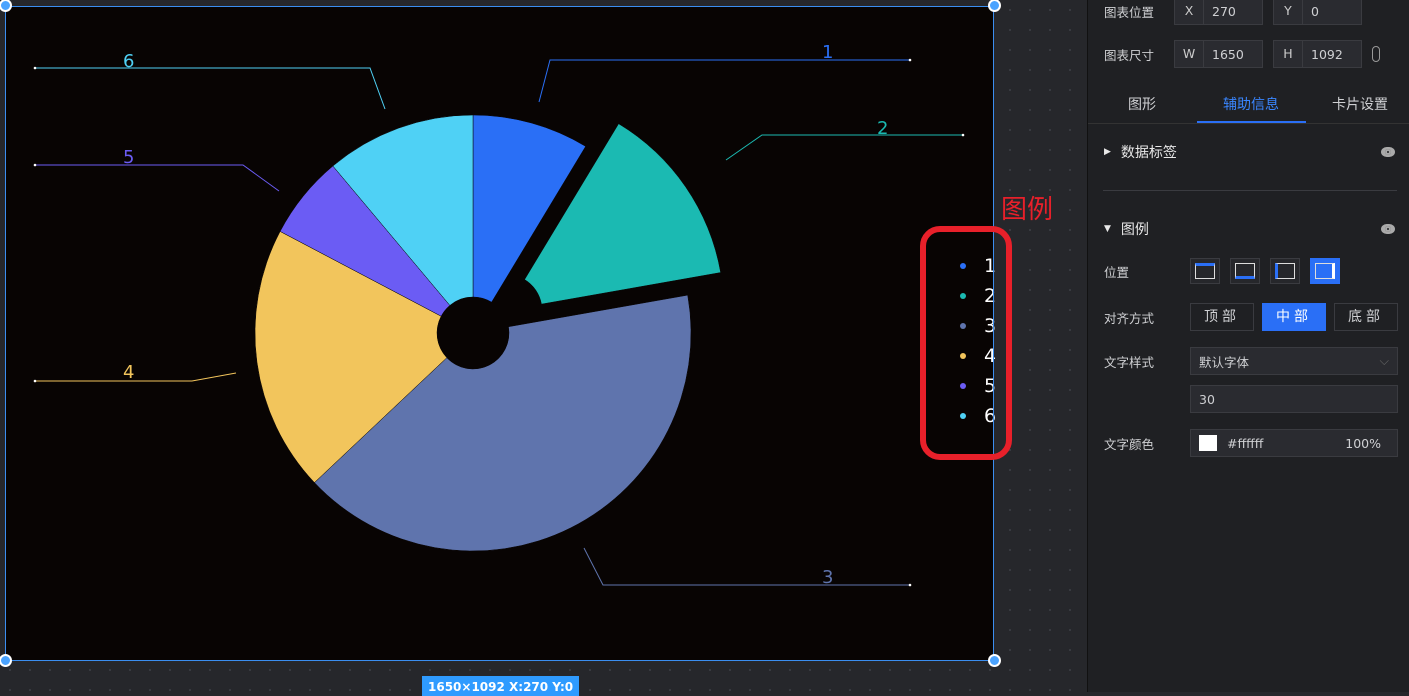 Image resolution: width=1409 pixels, height=696 pixels. Describe the element at coordinates (1142, 105) in the screenshot. I see `tab-graphic: 图形` at that location.